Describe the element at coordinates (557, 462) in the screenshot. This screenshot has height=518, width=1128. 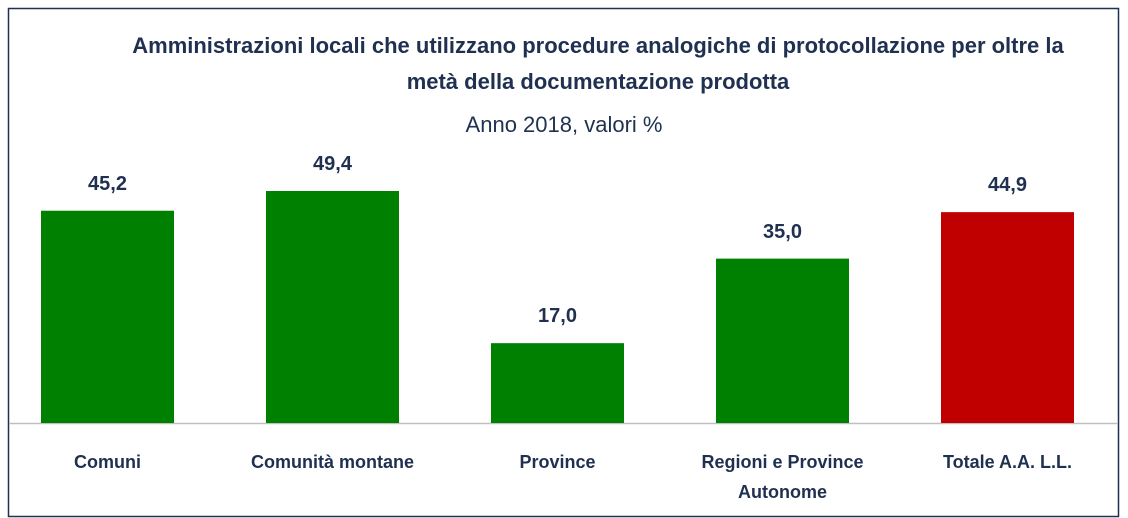
I see `x-tick-label: Province` at that location.